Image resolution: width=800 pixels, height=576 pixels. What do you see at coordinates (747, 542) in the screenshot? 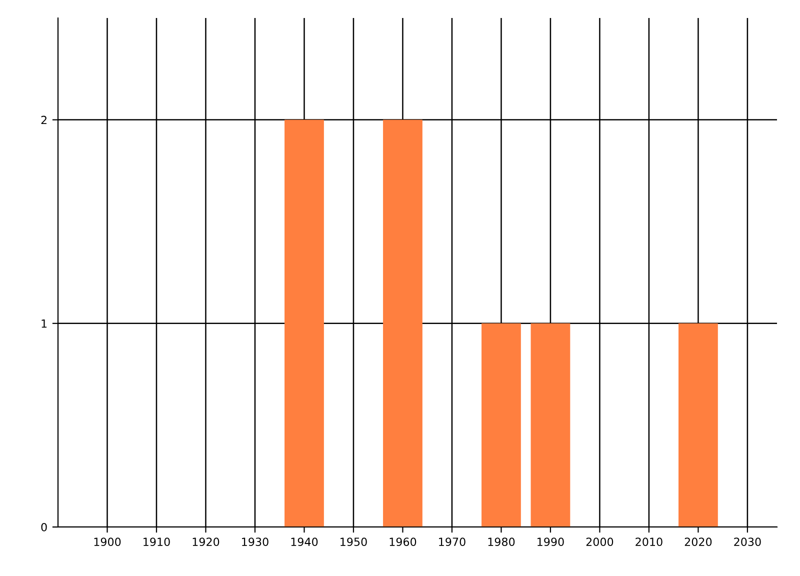
I see `x-tick-label: 2030` at bounding box center [747, 542].